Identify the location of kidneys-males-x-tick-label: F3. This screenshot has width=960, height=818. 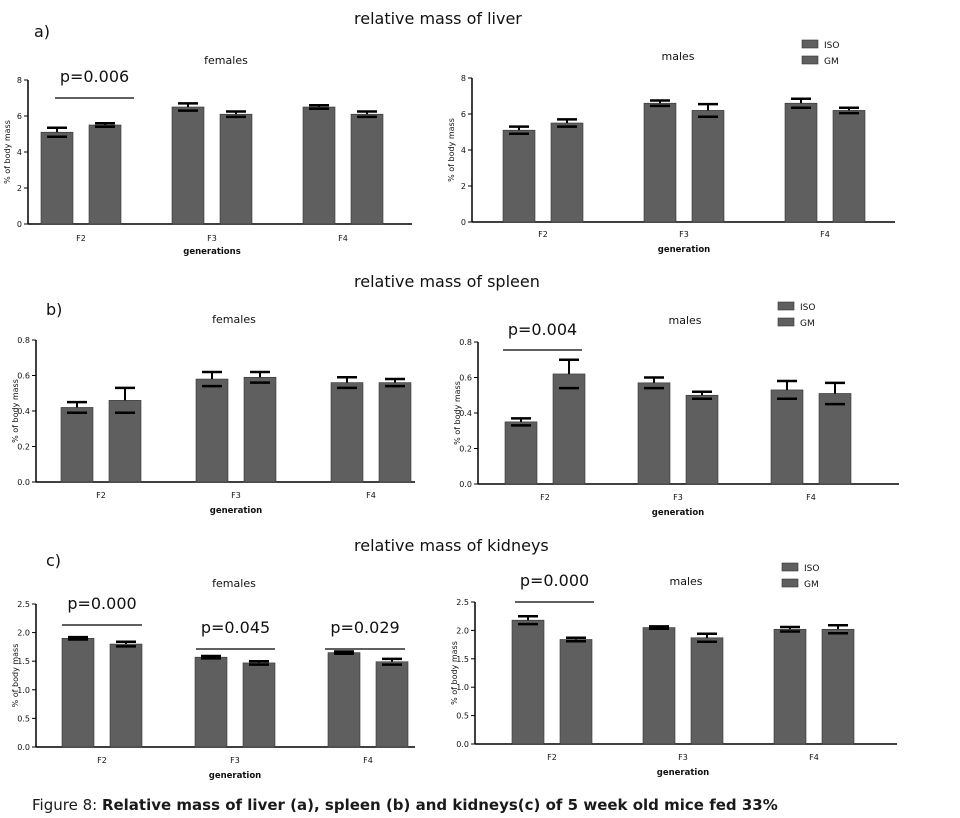
(683, 757).